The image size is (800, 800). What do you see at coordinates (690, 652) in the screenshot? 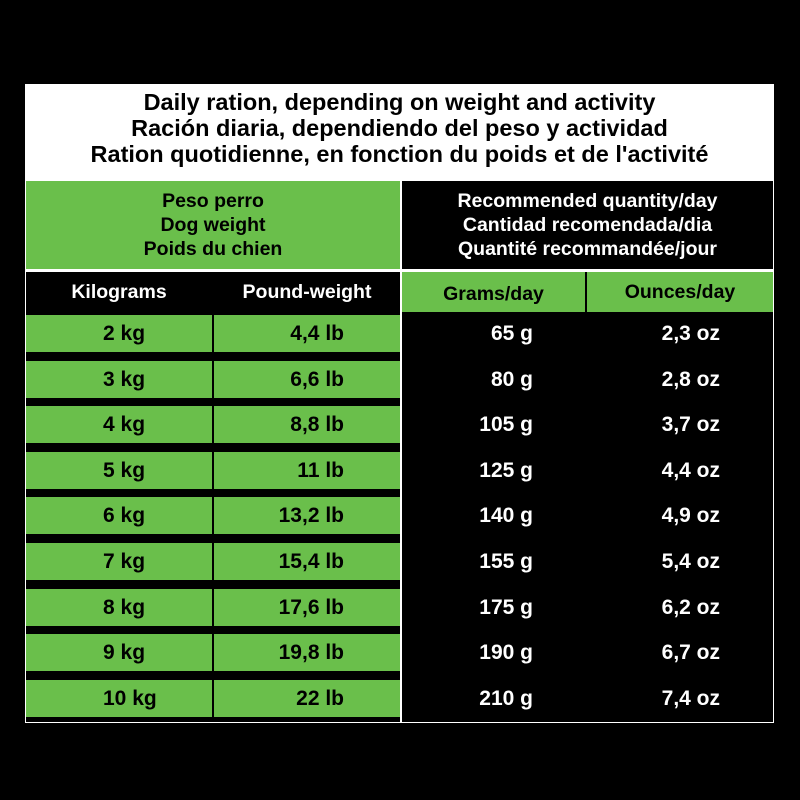
I see `cell-ounces-value: 6,7 oz` at bounding box center [690, 652].